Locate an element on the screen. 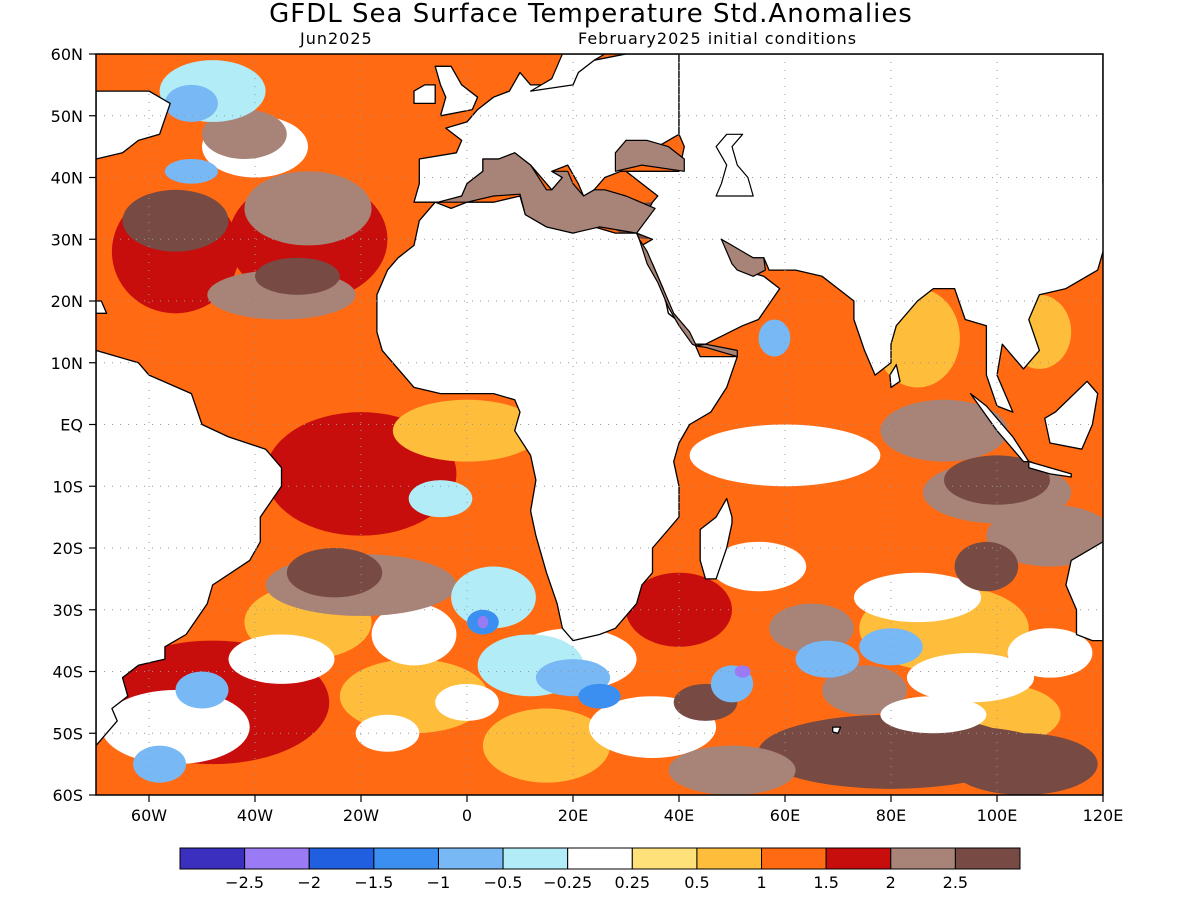 This screenshot has width=1200, height=900. lat-tick-label: EQ is located at coordinates (71, 425).